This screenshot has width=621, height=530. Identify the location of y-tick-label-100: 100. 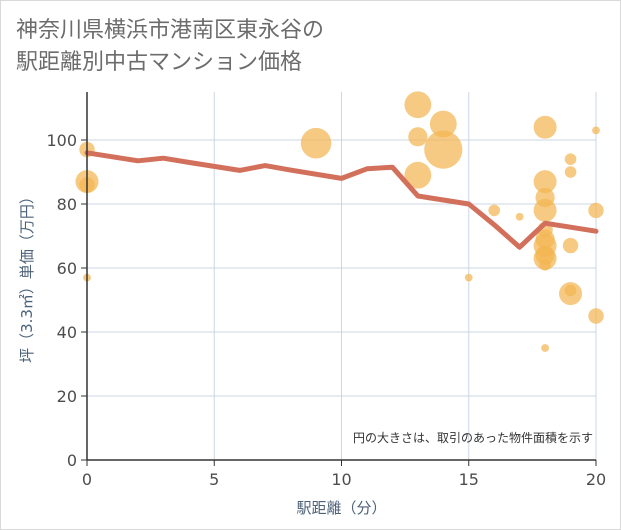
(61, 140).